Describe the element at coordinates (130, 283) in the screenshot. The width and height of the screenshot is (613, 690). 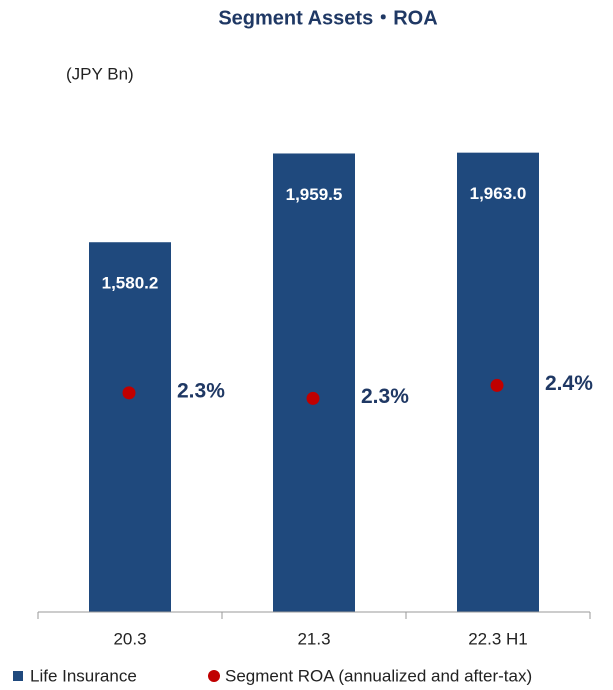
I see `bar-value-label: 1,580.2` at that location.